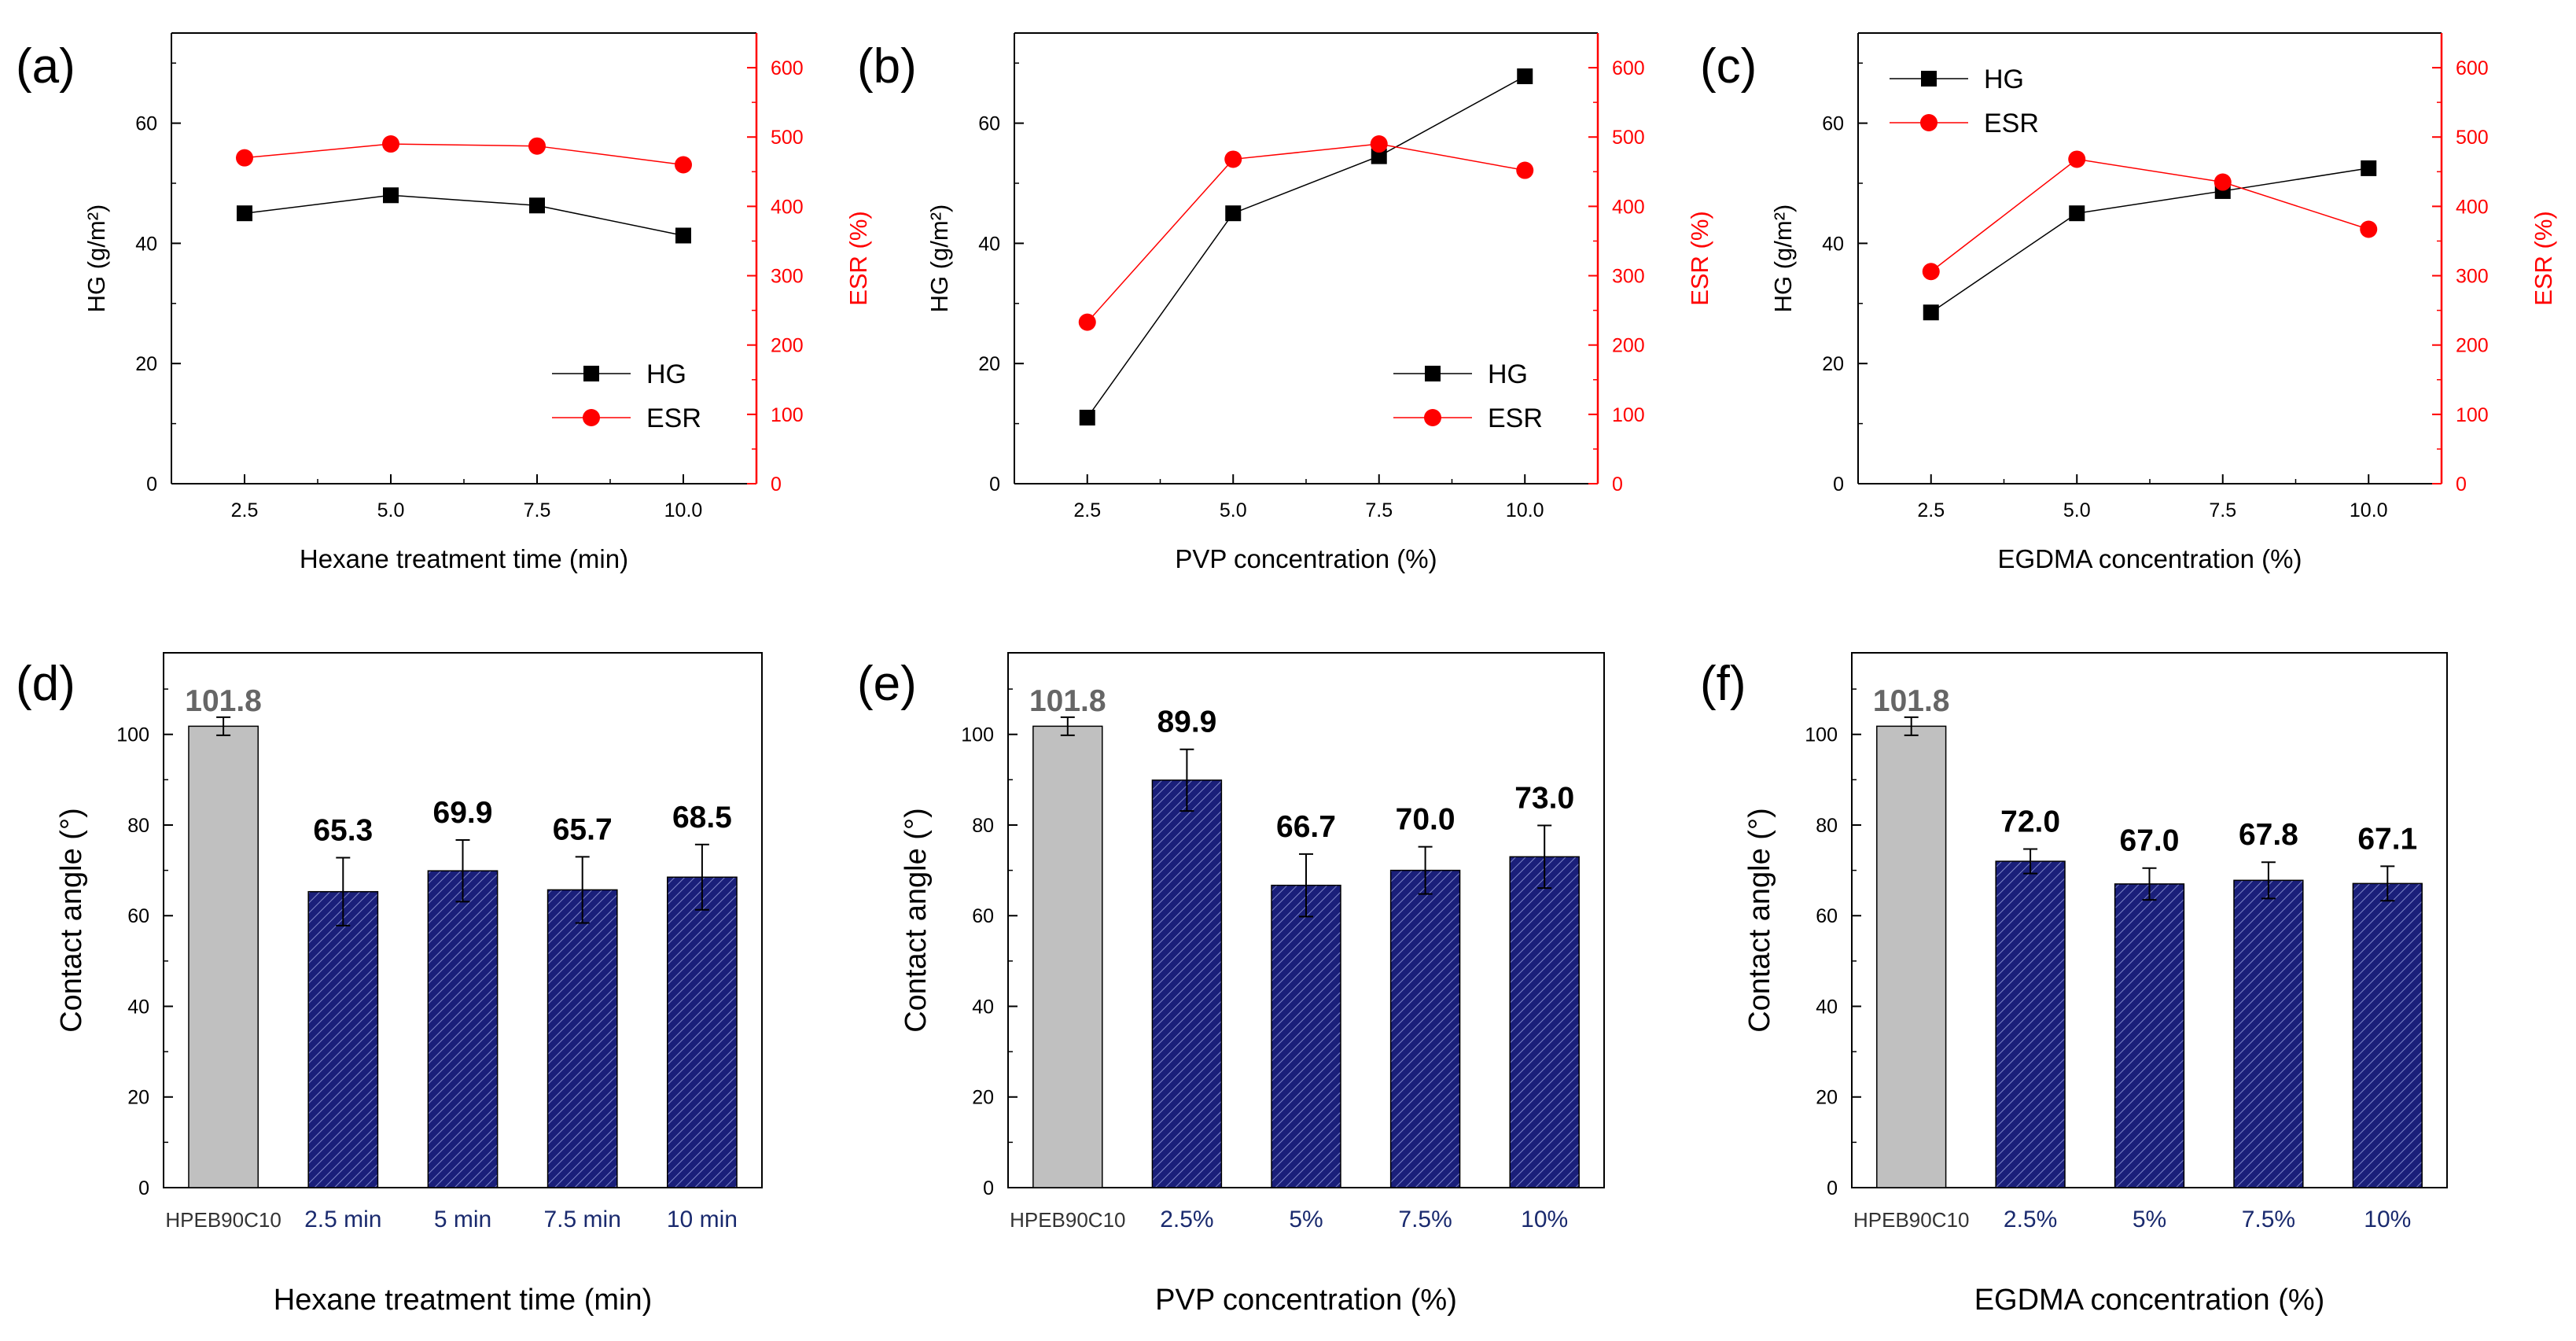 The width and height of the screenshot is (2576, 1341). Describe the element at coordinates (1544, 799) in the screenshot. I see `bar-value-label: 73.0` at that location.